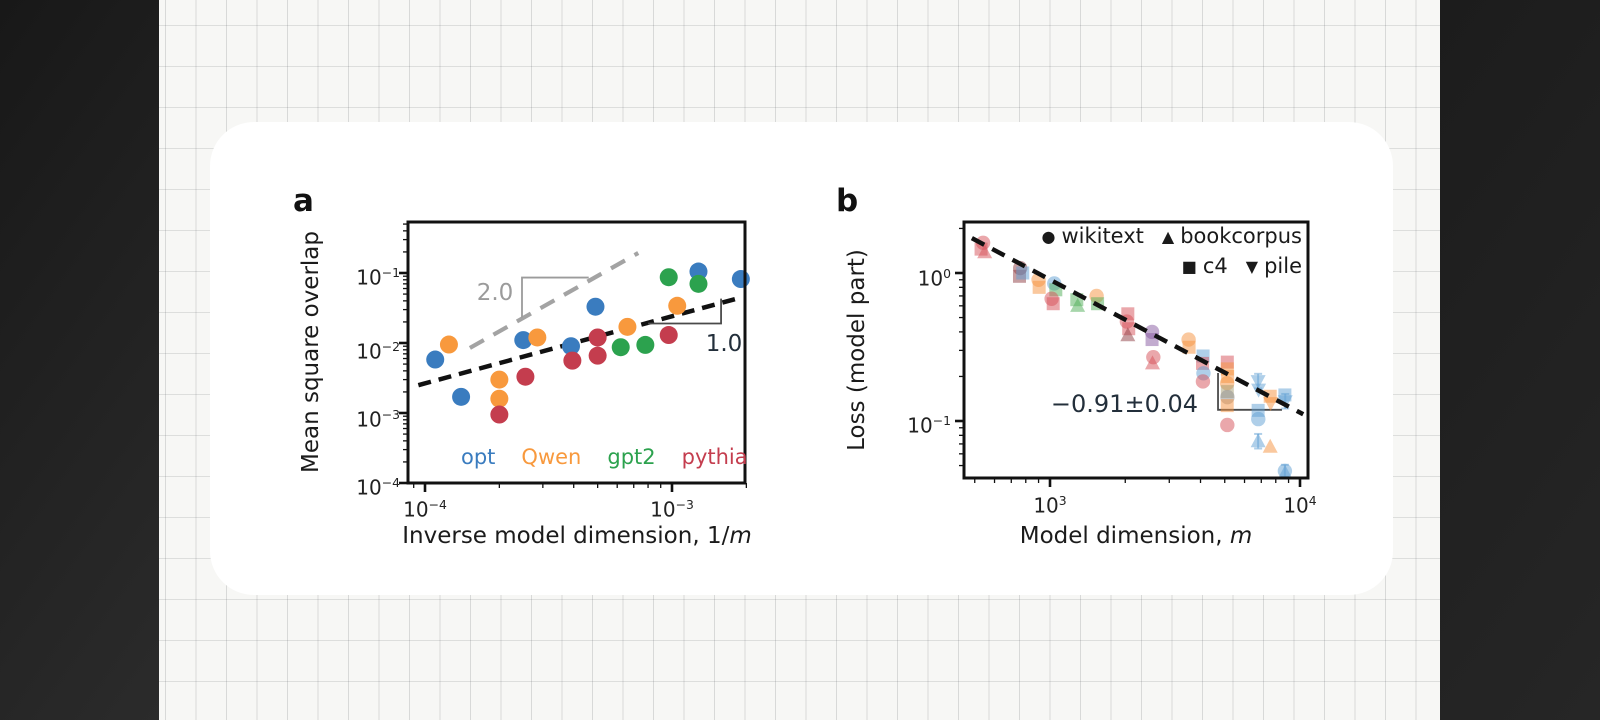 This screenshot has width=1600, height=720. What do you see at coordinates (631, 457) in the screenshot?
I see `legend-item-gpt2: gpt2` at bounding box center [631, 457].